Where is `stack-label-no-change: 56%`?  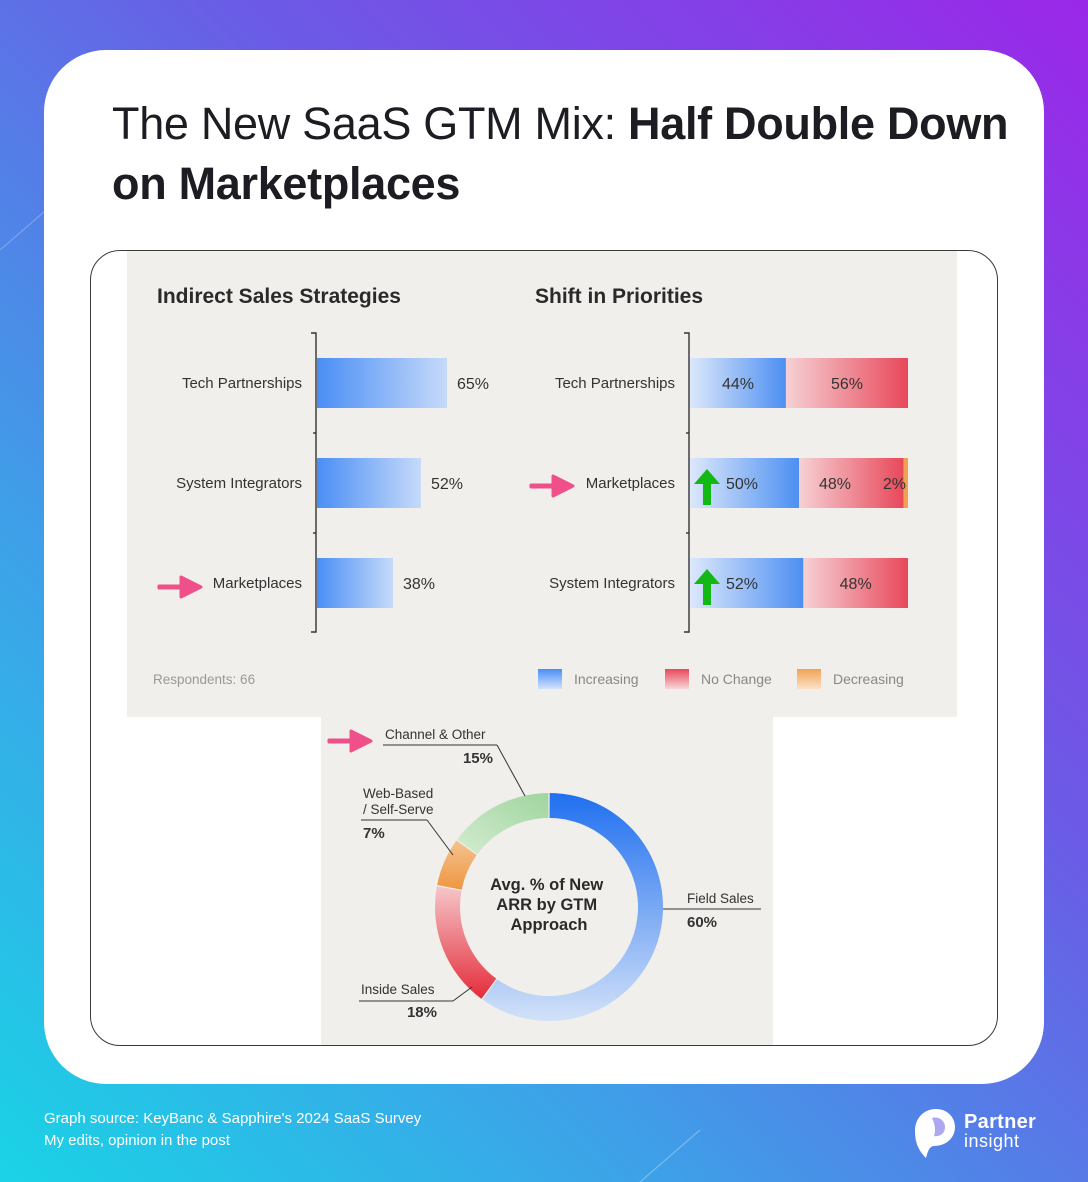 stack-label-no-change: 56% is located at coordinates (847, 384).